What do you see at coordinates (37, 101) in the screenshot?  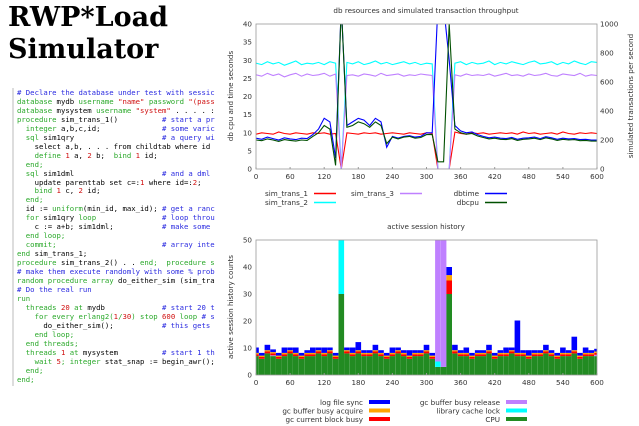 I see `code-keyword: database` at bounding box center [37, 101].